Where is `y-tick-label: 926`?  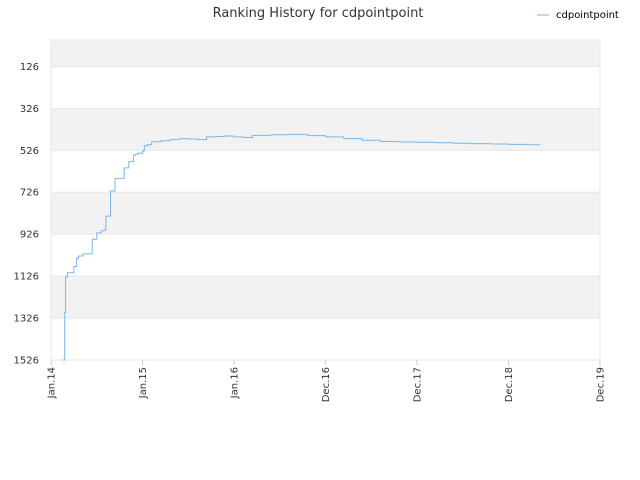
y-tick-label: 926 is located at coordinates (29, 235).